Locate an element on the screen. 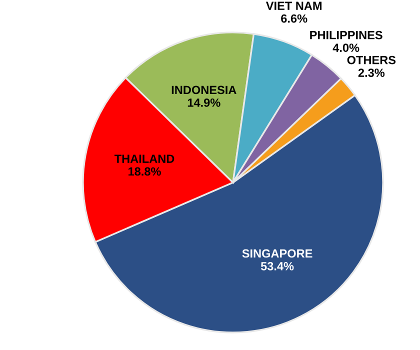 This screenshot has height=350, width=420. slice-label: INDONESIA is located at coordinates (204, 90).